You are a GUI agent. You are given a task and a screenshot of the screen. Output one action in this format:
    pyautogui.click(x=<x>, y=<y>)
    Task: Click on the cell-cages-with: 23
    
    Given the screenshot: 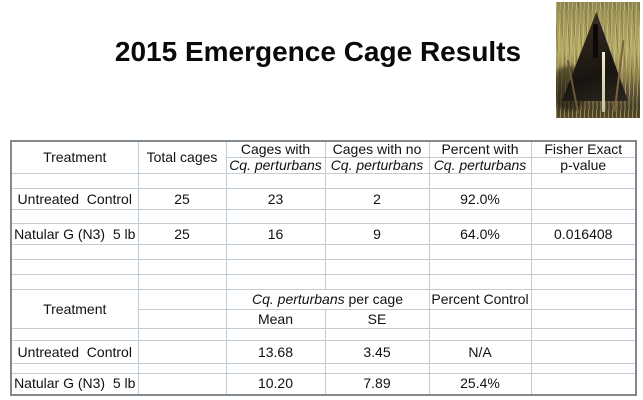 What is the action you would take?
    pyautogui.click(x=275, y=199)
    